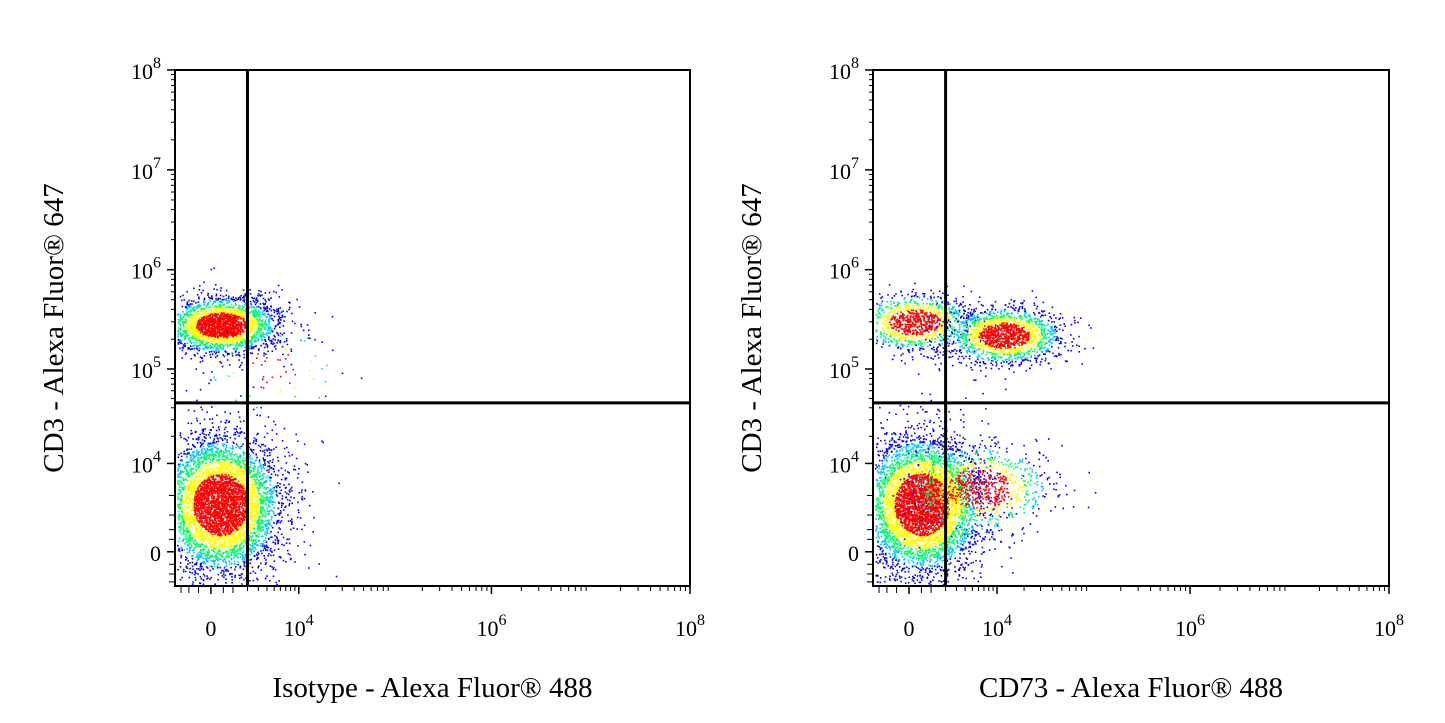  What do you see at coordinates (1131, 688) in the screenshot?
I see `x-axis-label: CD73 - Alexa Fluor® 488` at bounding box center [1131, 688].